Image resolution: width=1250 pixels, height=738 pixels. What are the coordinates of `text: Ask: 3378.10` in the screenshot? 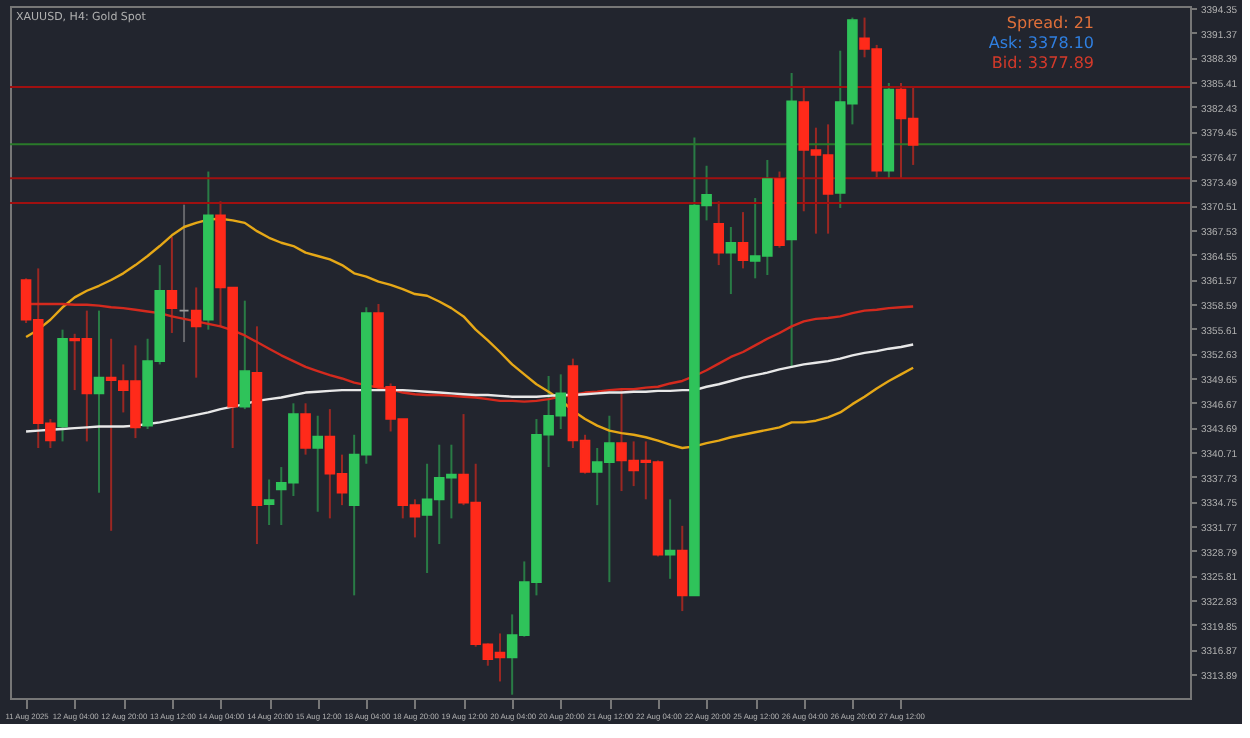 It's located at (1041, 43).